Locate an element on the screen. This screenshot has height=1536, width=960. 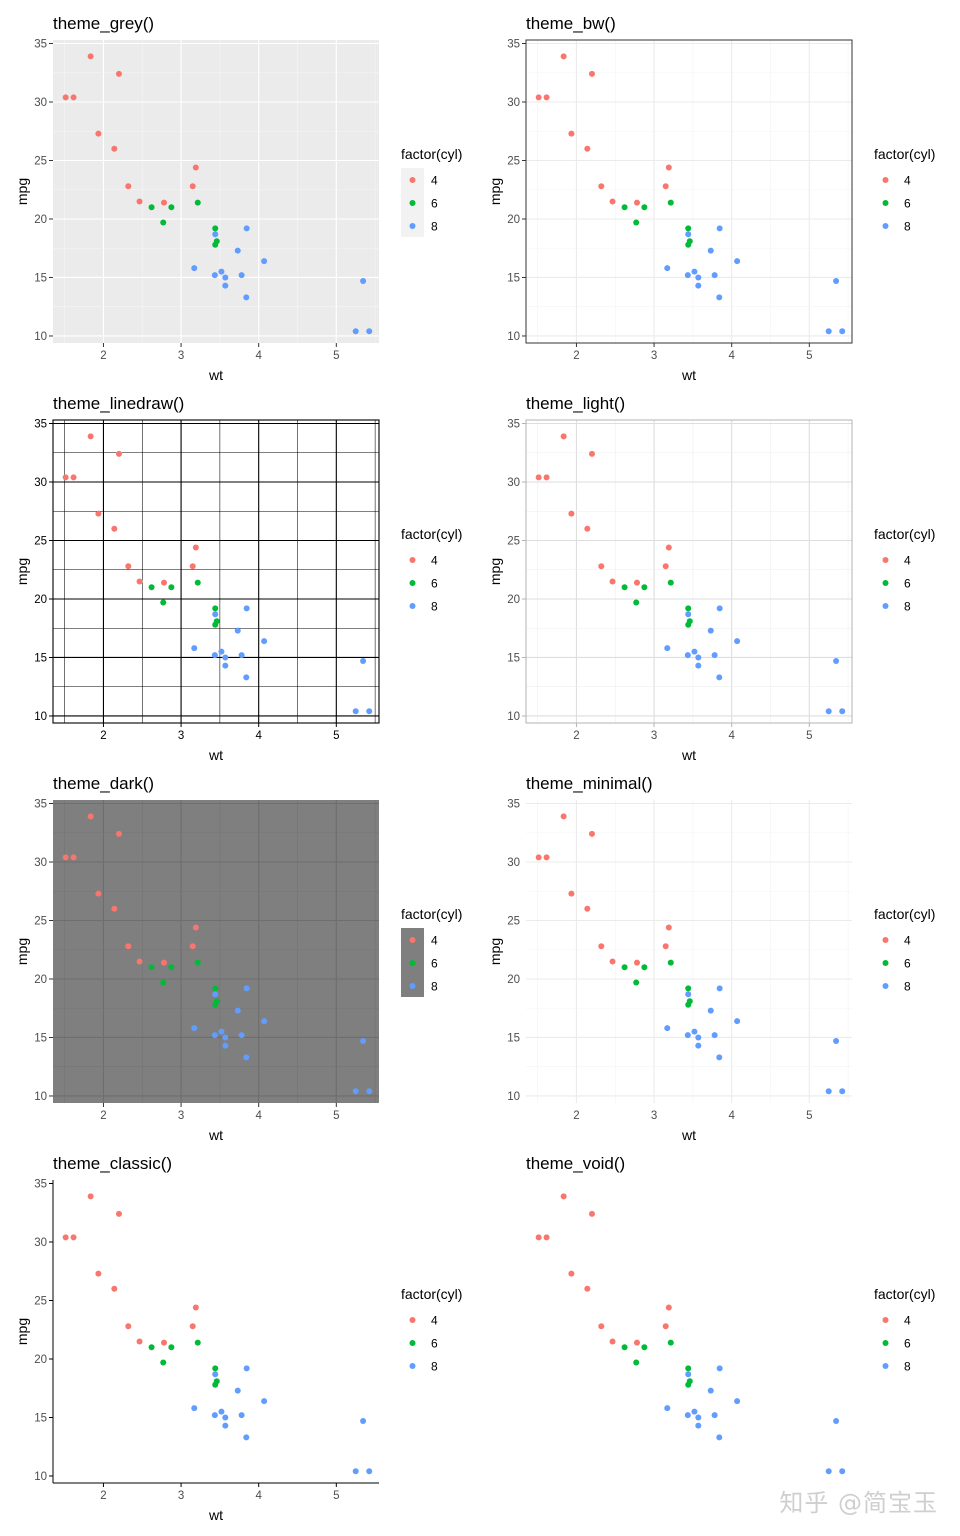
panel-border is located at coordinates (216, 571).